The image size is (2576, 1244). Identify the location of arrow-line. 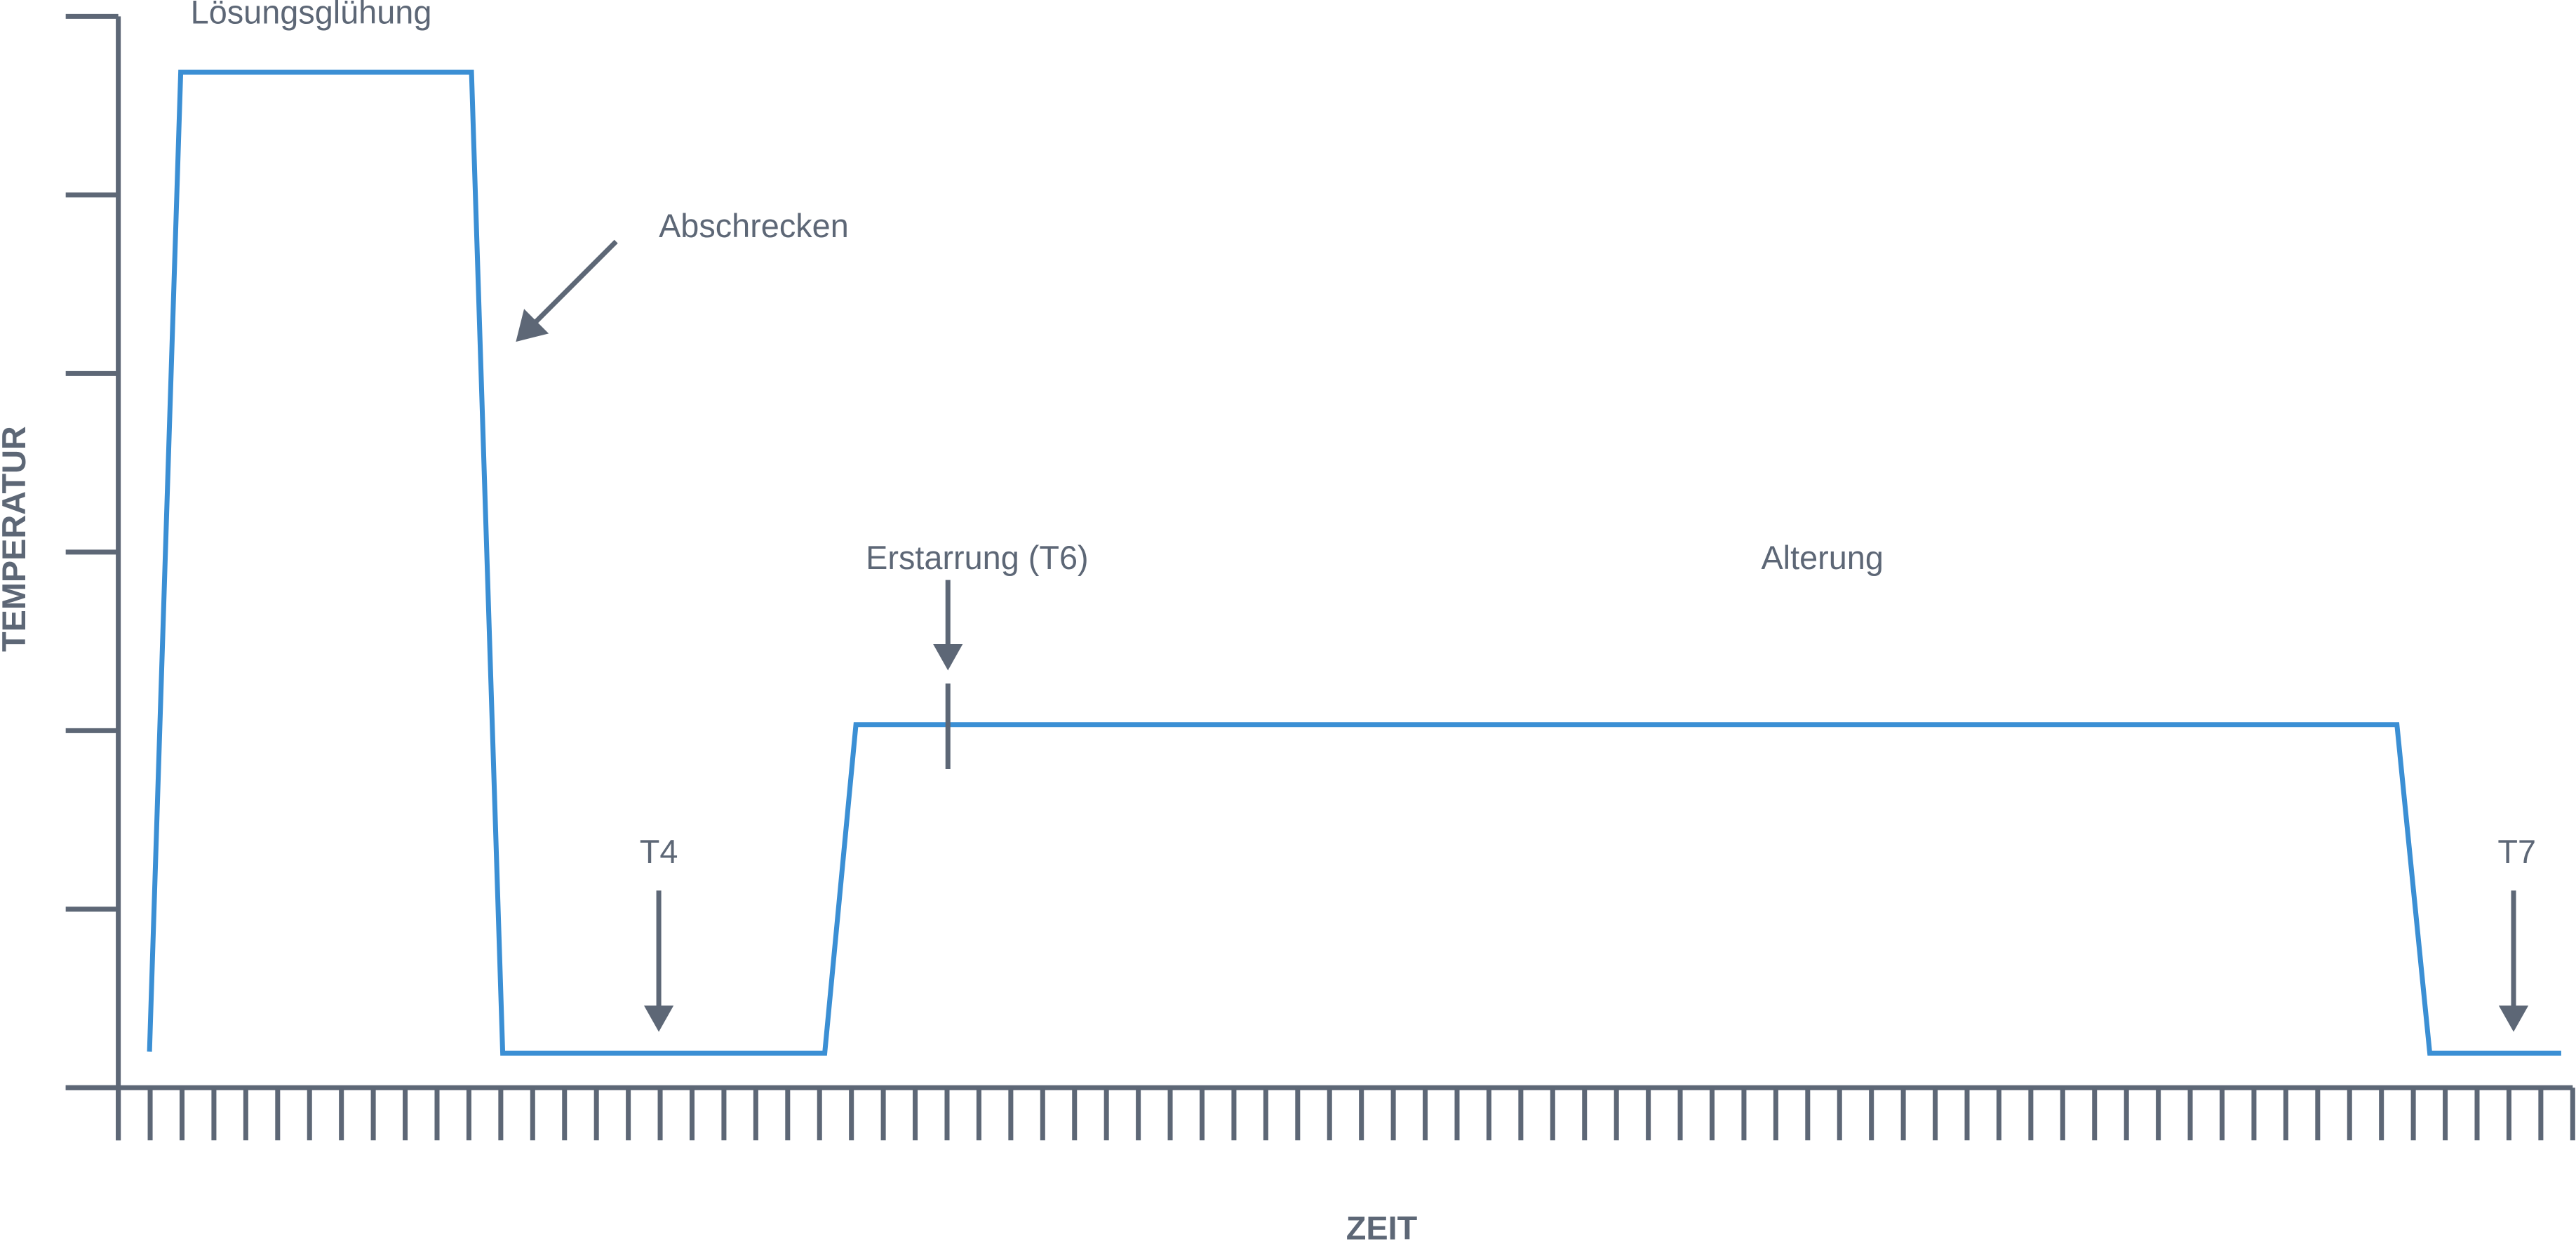
(574, 283).